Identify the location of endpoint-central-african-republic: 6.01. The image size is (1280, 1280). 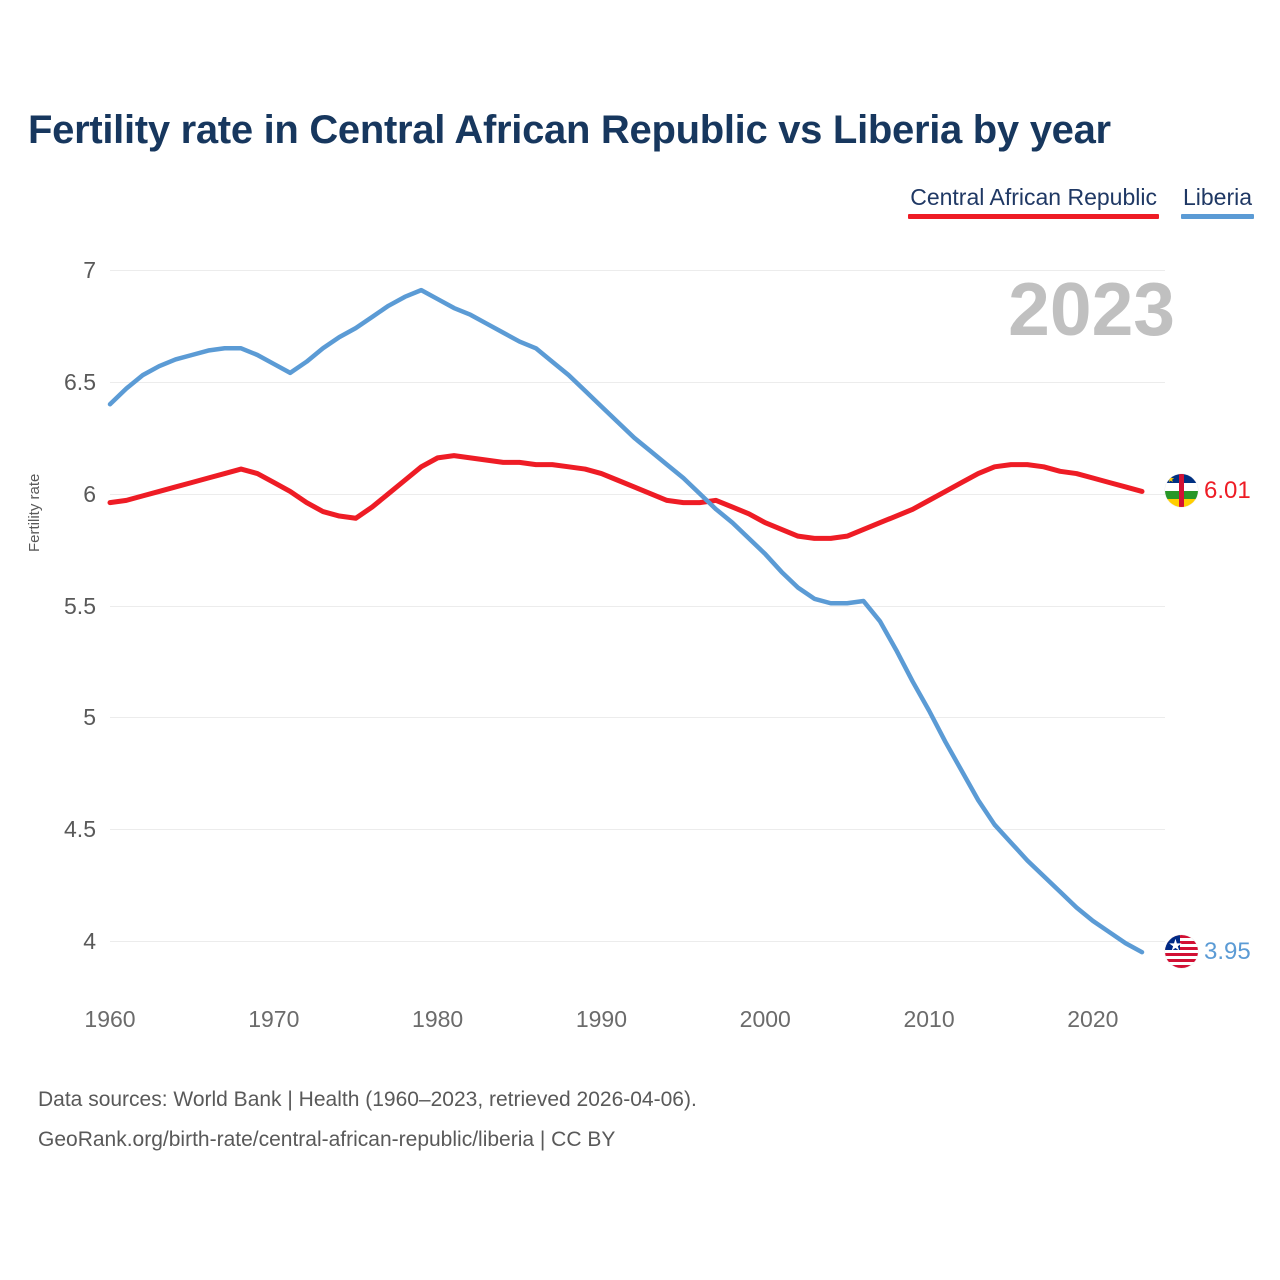
(1208, 491).